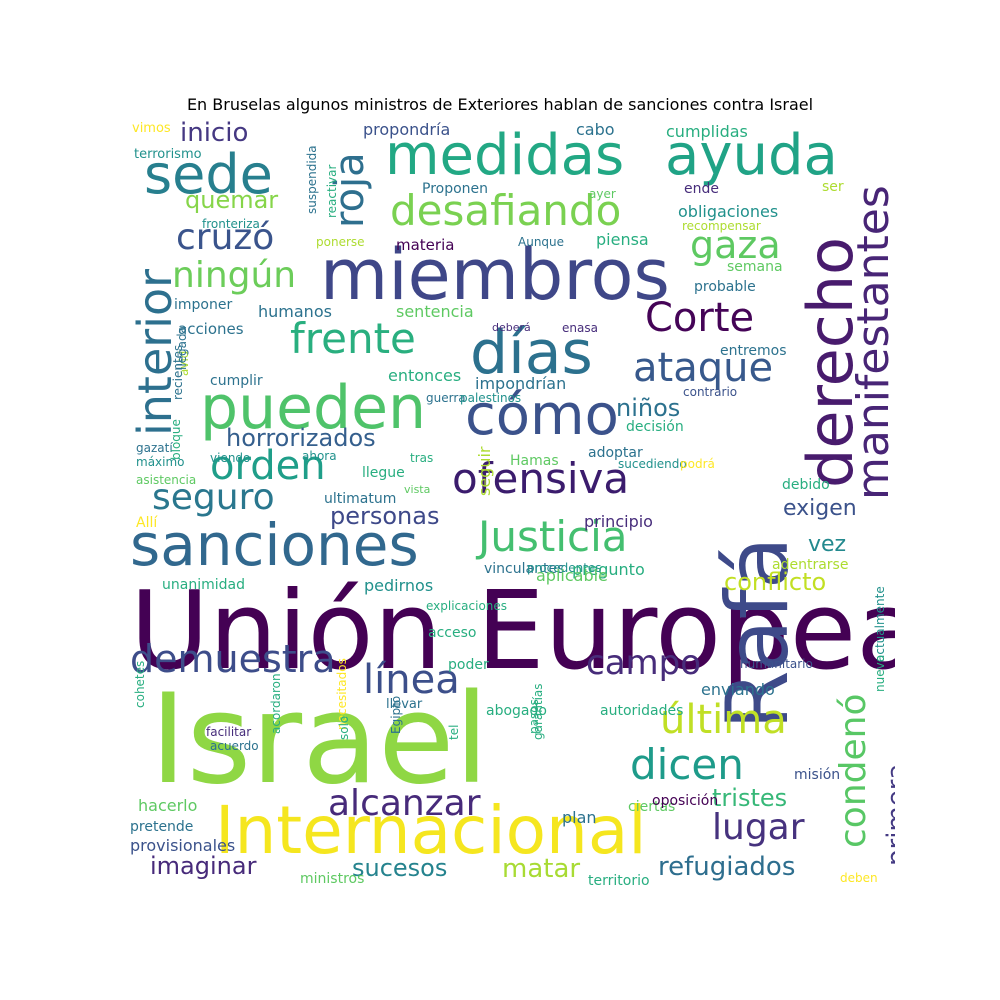 This screenshot has height=1000, width=1000. Describe the element at coordinates (332, 191) in the screenshot. I see `word-small: reactivar` at that location.